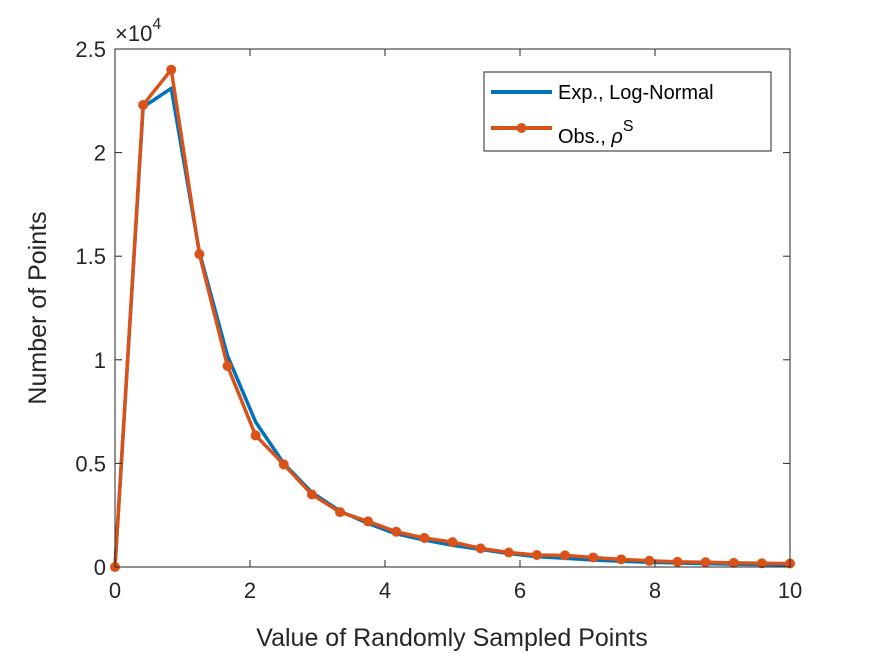  Describe the element at coordinates (90, 49) in the screenshot. I see `y-tick-label: 2.5` at that location.